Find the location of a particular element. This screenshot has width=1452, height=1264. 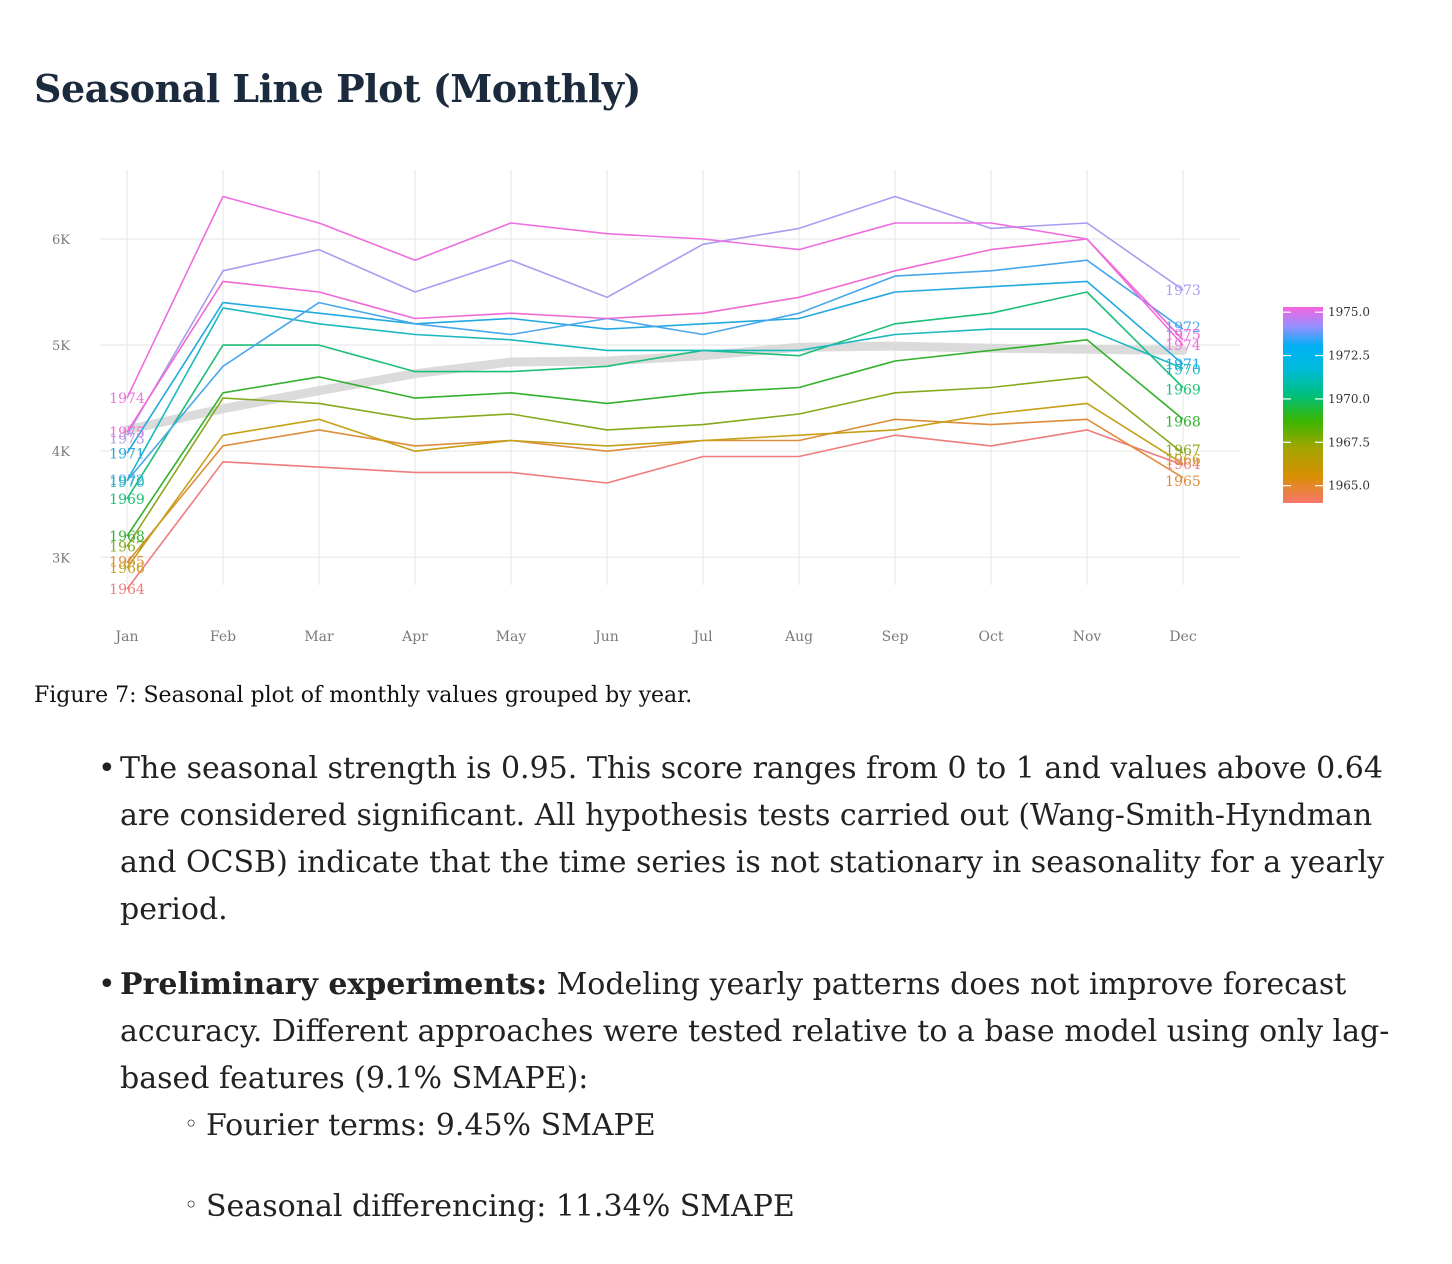

series-line-1975 is located at coordinates (655, 335).